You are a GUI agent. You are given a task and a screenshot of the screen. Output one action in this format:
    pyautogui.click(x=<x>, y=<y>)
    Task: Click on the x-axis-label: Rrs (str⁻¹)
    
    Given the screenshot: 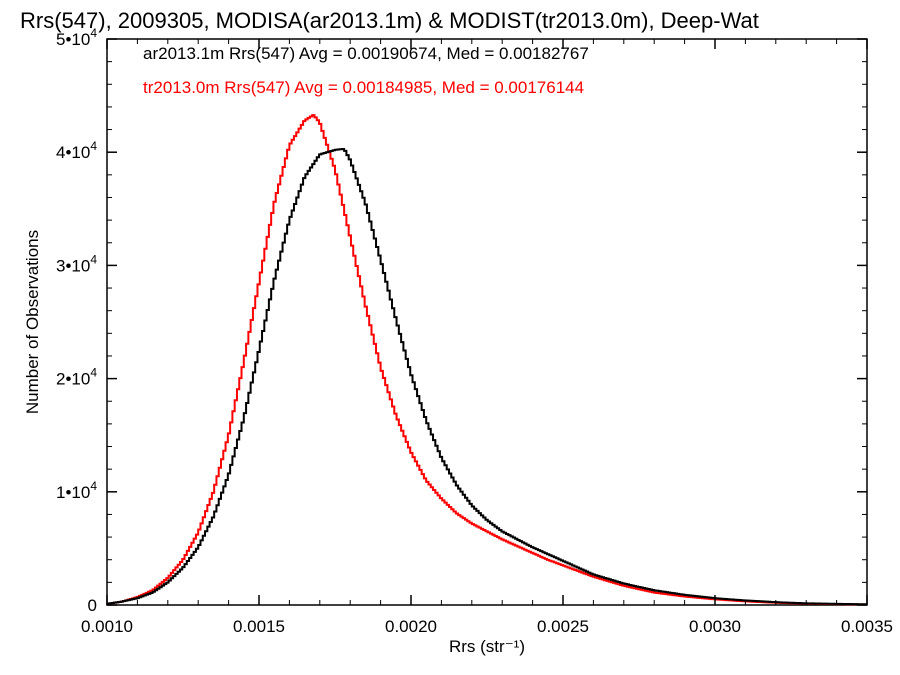 What is the action you would take?
    pyautogui.click(x=487, y=646)
    